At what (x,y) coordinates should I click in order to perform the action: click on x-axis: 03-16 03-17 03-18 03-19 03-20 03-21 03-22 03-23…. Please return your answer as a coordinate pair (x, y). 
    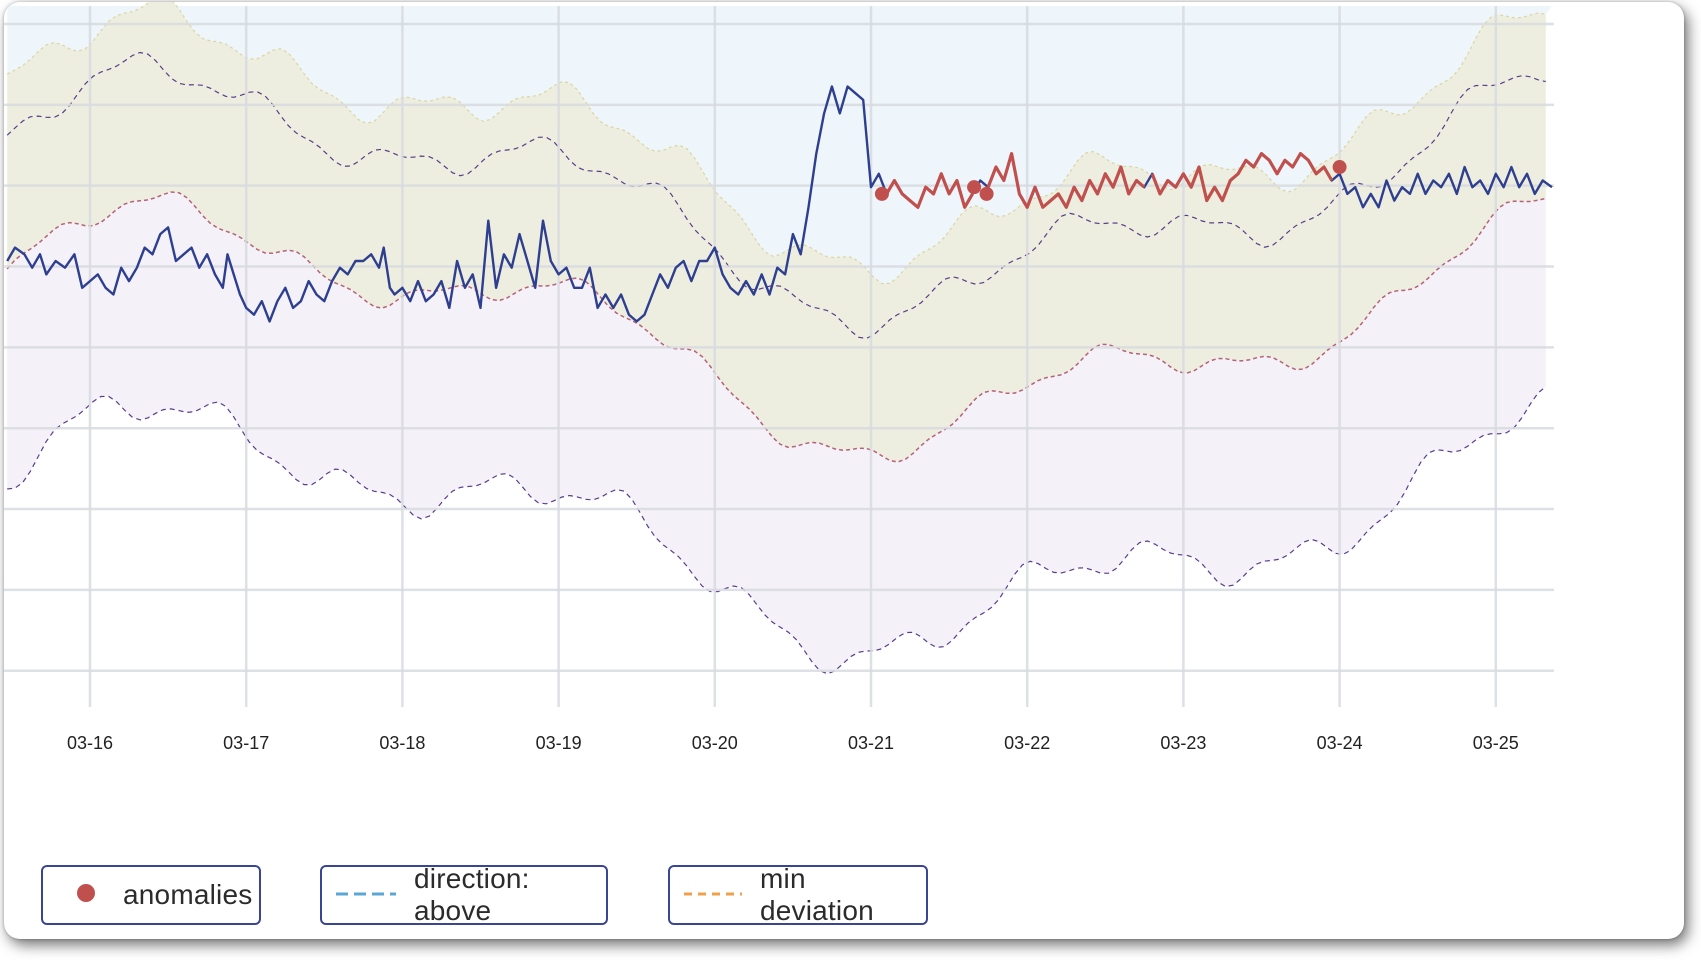
    Looking at the image, I should click on (793, 743).